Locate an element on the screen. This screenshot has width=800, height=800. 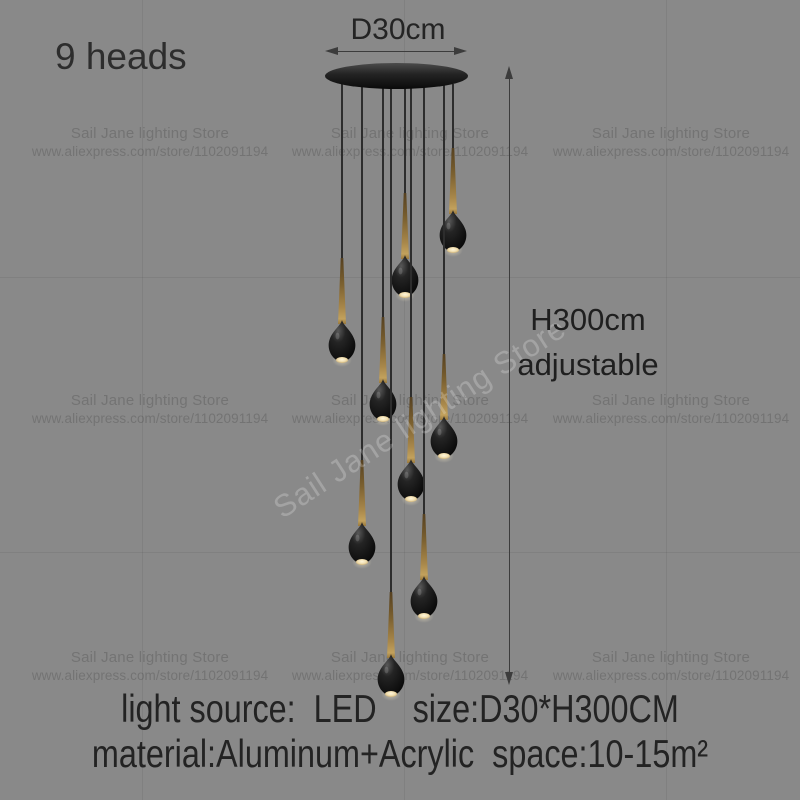
height-label: H300cm is located at coordinates (588, 319).